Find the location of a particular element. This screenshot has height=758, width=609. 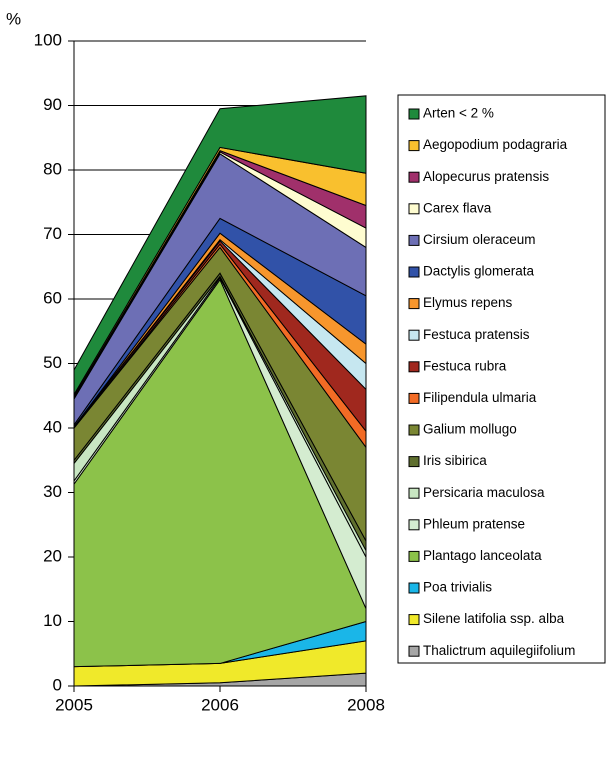

legend-label: Arten < 2 % is located at coordinates (458, 113).